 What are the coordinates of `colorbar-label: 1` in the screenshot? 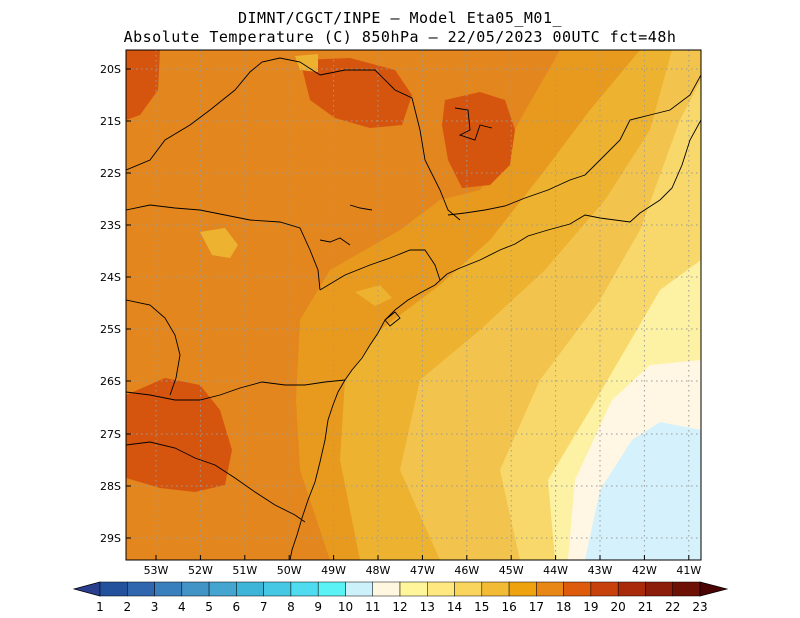 It's located at (100, 607).